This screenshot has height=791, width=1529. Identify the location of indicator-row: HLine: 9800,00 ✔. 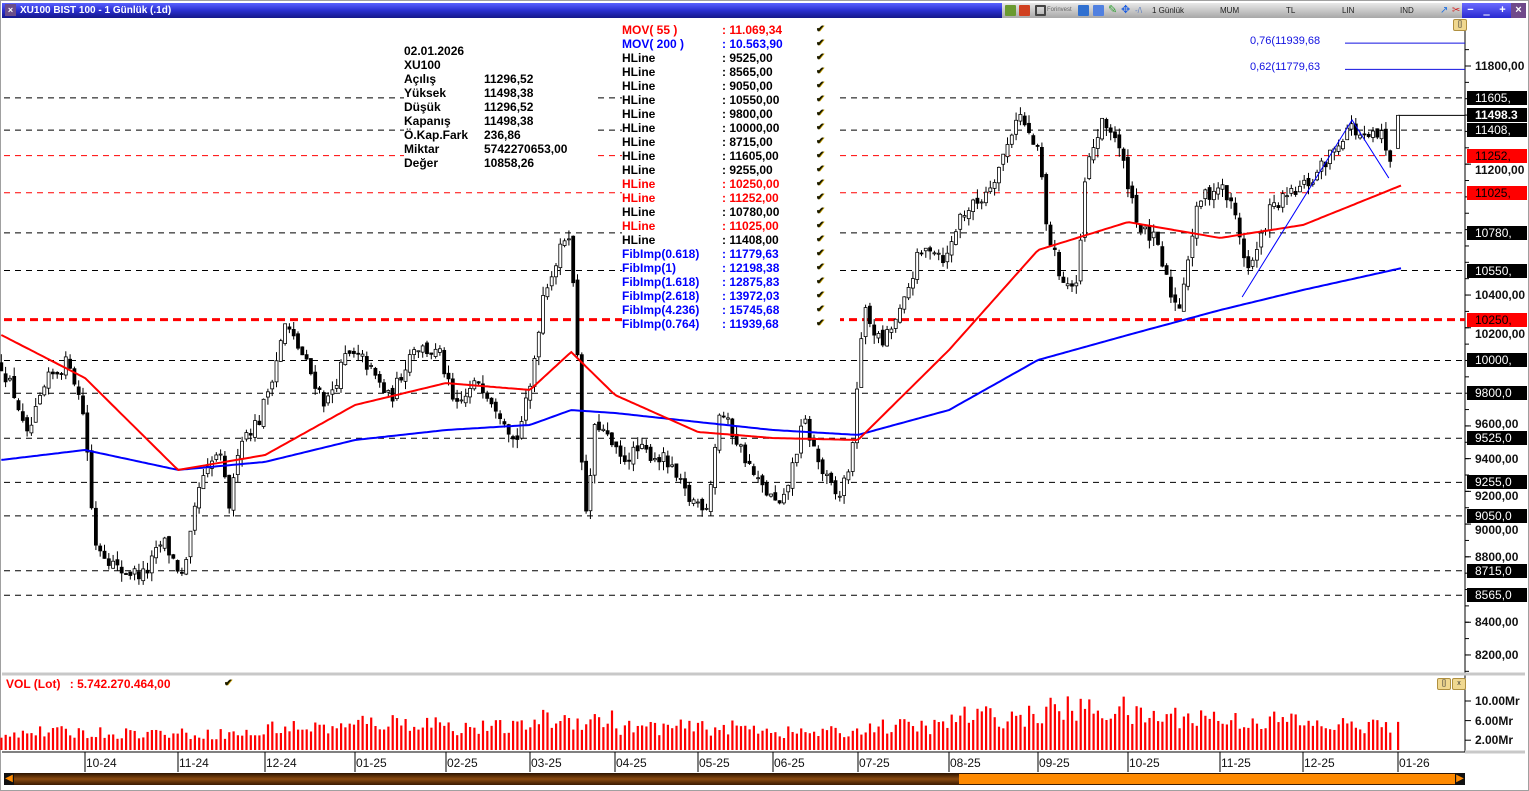
(731, 114).